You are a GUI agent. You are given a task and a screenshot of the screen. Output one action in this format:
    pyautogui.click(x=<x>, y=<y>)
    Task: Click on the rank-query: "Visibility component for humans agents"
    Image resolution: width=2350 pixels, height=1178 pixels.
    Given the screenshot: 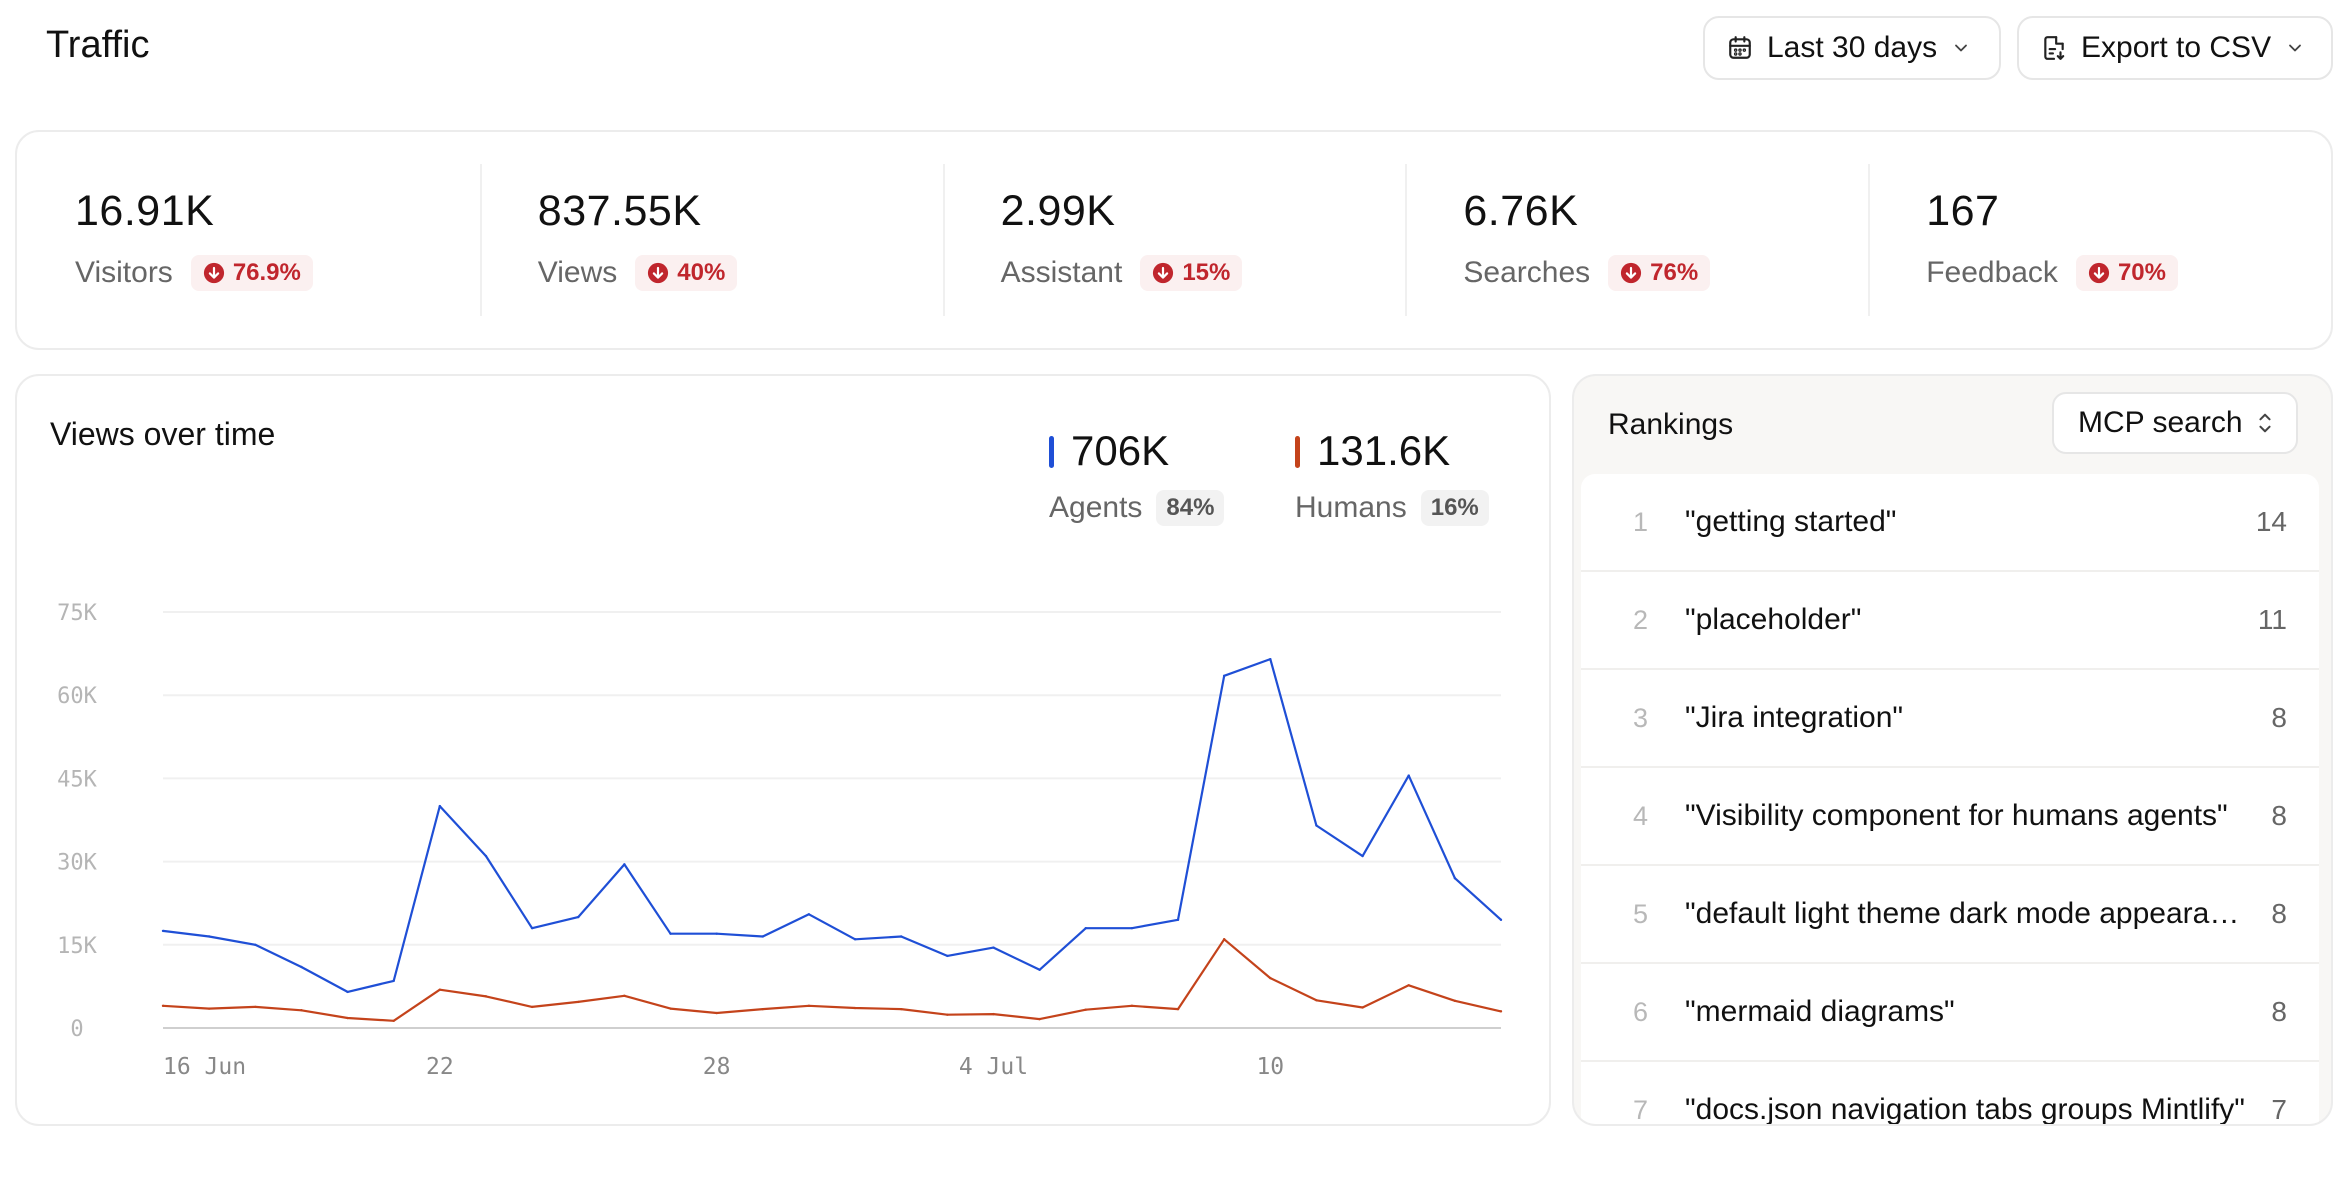 What is the action you would take?
    pyautogui.click(x=1956, y=815)
    